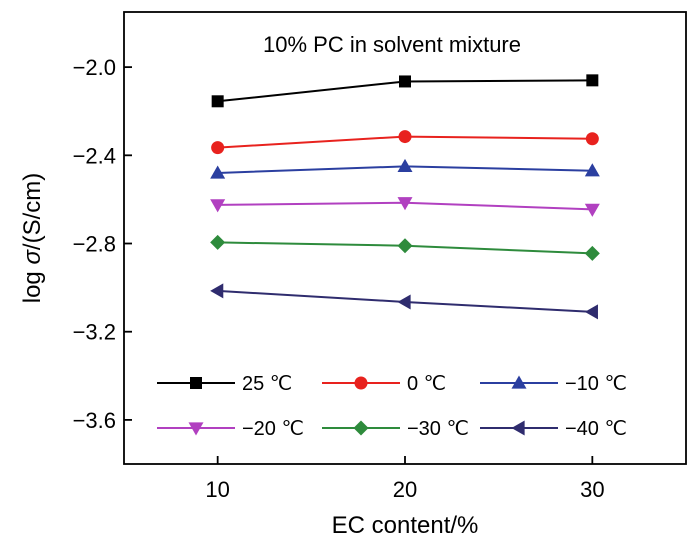 This screenshot has width=700, height=549. I want to click on y-tick-label: −2.8, so click(94, 244).